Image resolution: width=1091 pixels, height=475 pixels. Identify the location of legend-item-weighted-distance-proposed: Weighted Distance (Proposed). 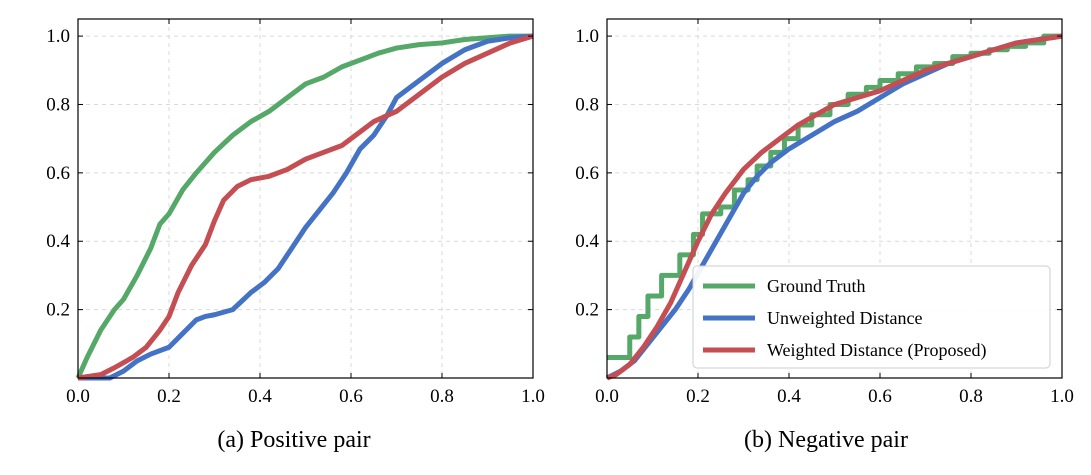
(845, 350).